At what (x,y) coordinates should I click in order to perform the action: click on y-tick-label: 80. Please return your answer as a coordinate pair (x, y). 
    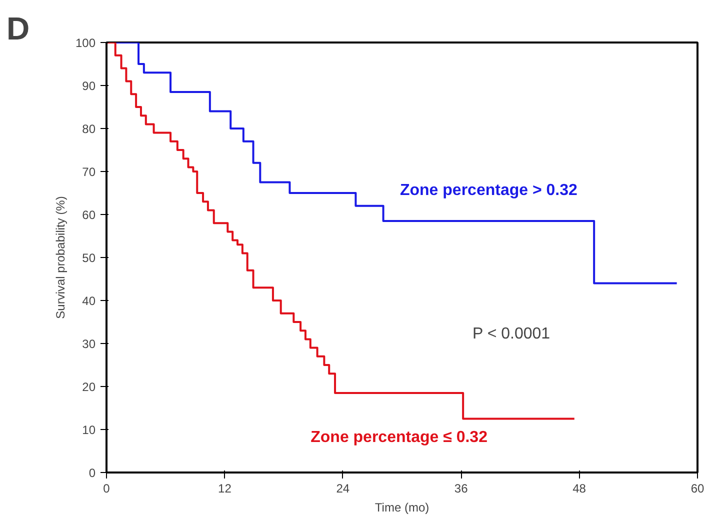
    Looking at the image, I should click on (89, 129).